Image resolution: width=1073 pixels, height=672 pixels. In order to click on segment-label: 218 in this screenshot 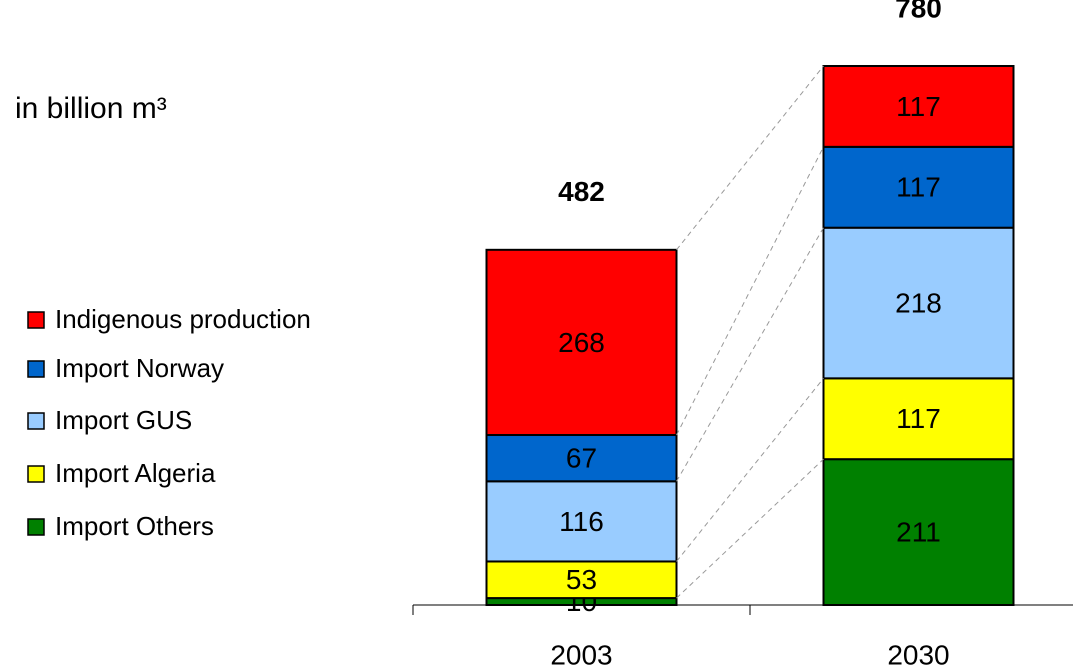, I will do `click(918, 302)`.